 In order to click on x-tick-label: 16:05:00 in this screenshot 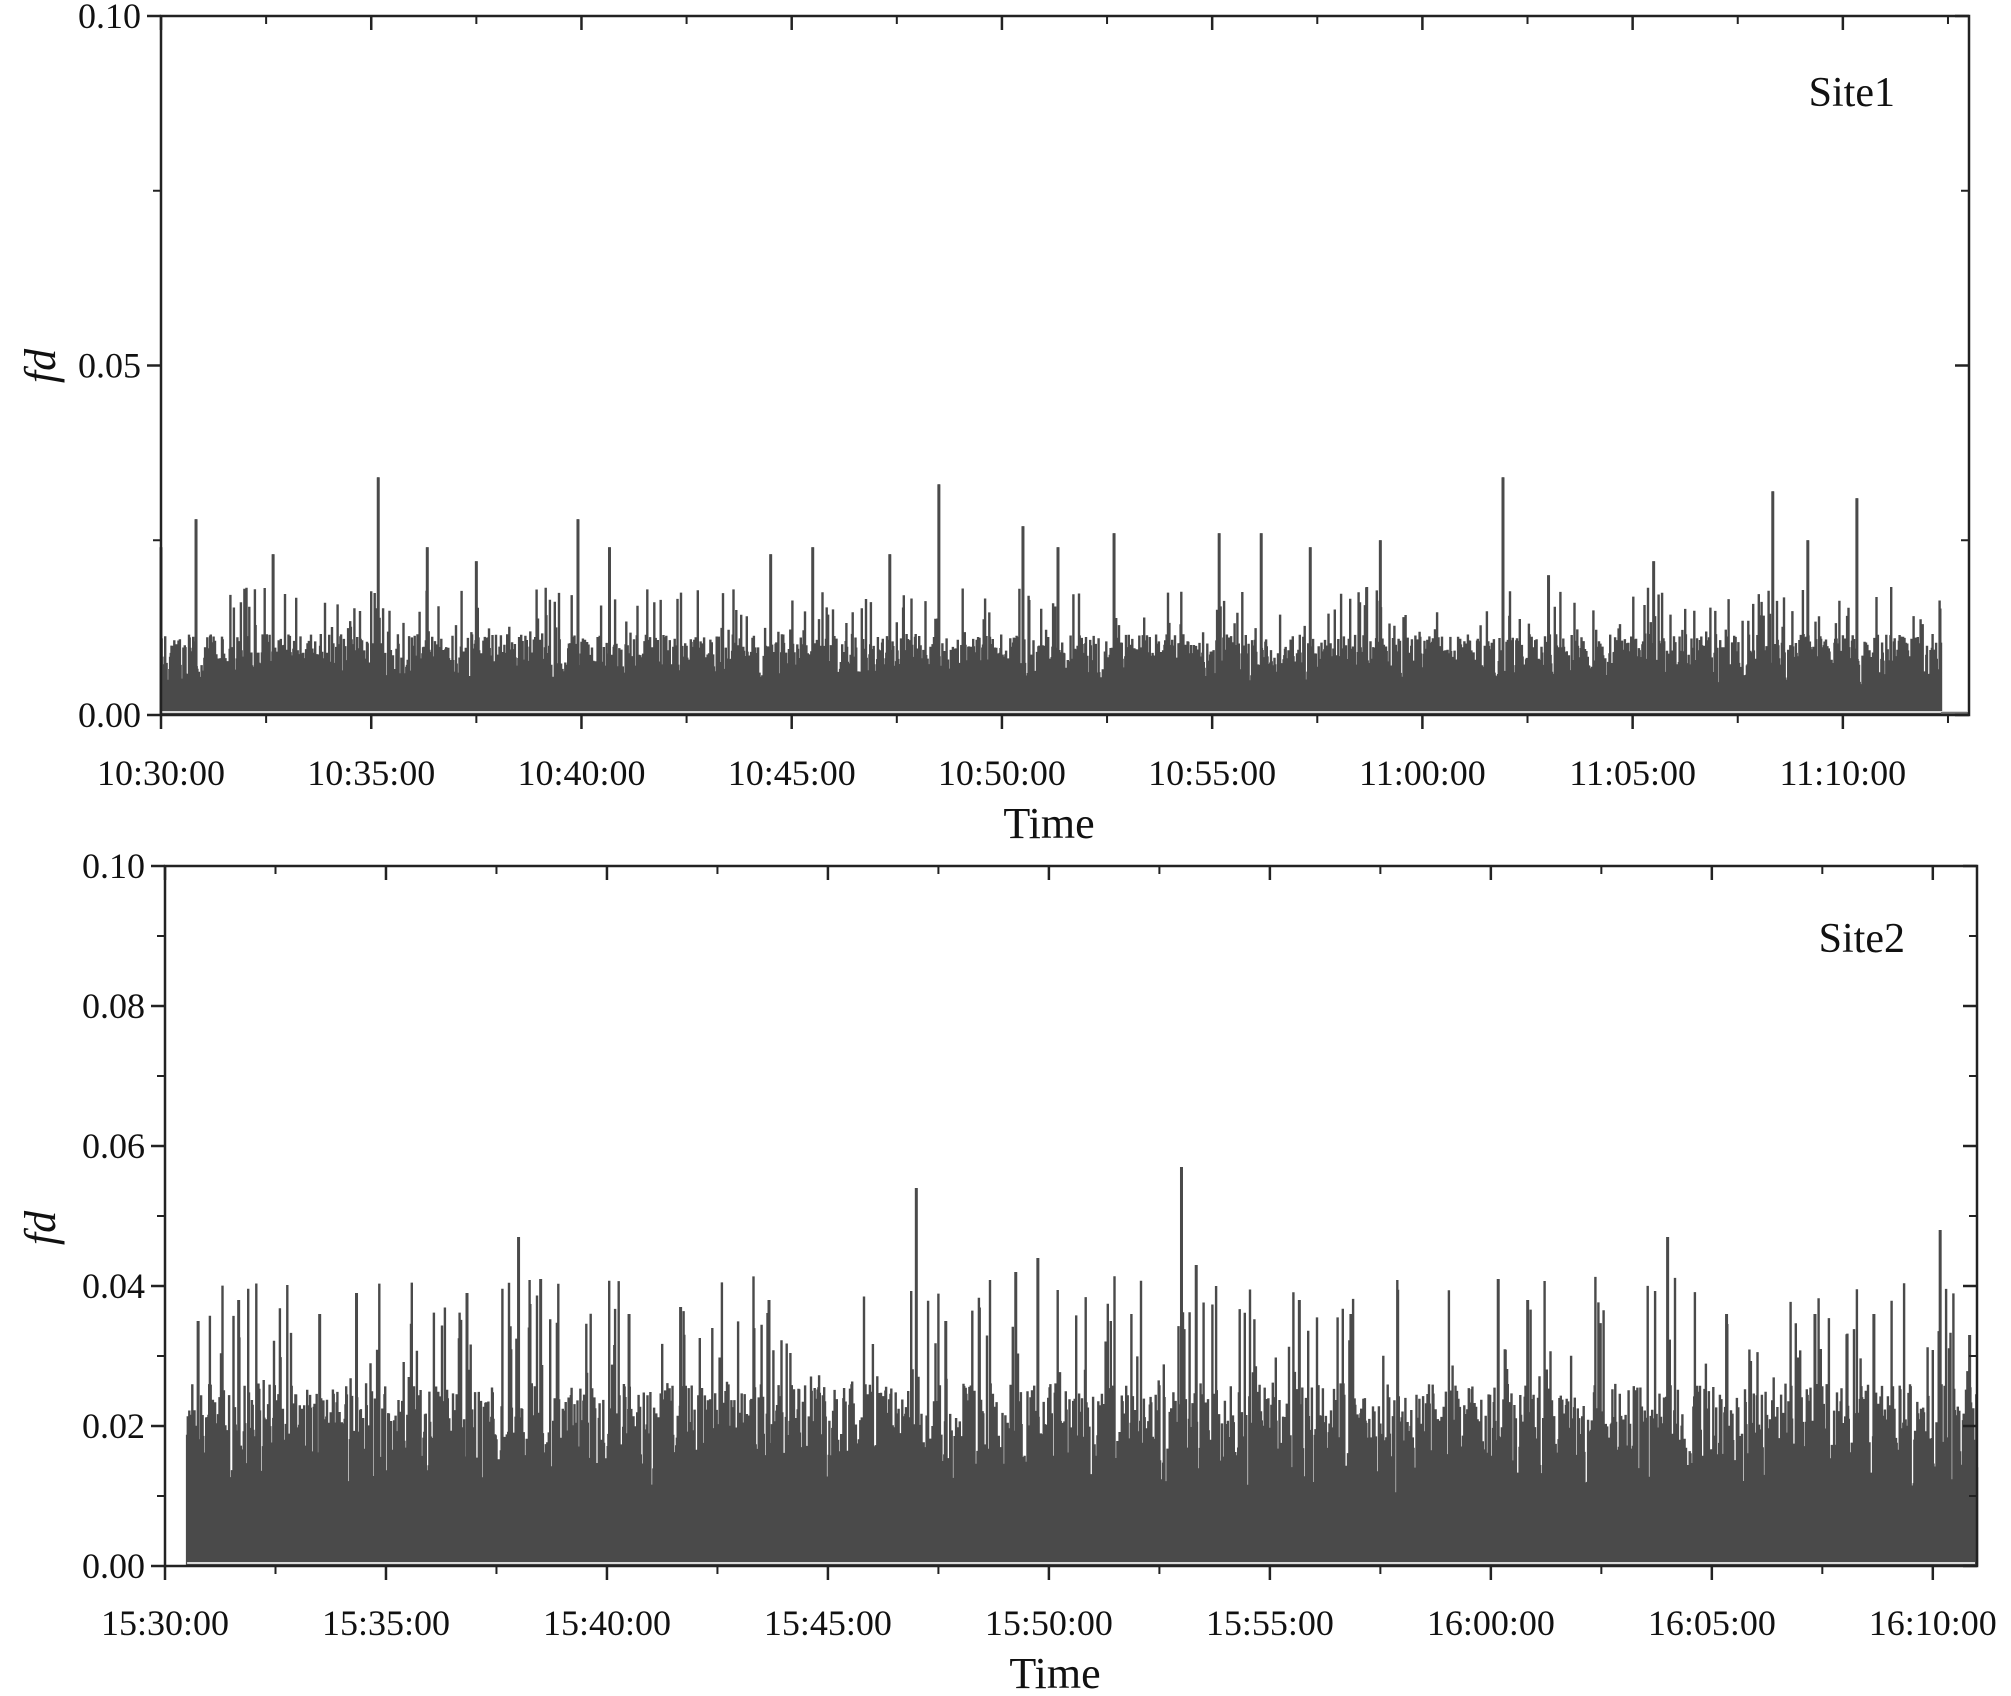, I will do `click(1712, 1623)`.